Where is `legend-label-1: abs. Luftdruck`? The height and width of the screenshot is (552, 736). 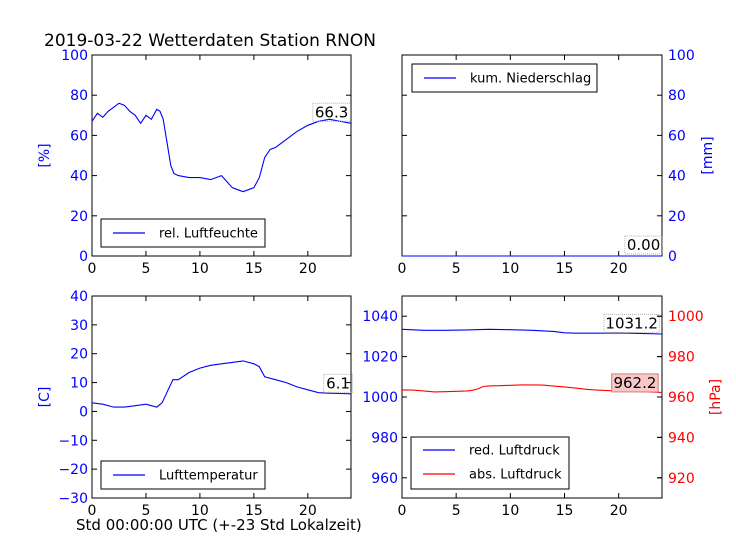 legend-label-1: abs. Luftdruck is located at coordinates (515, 475).